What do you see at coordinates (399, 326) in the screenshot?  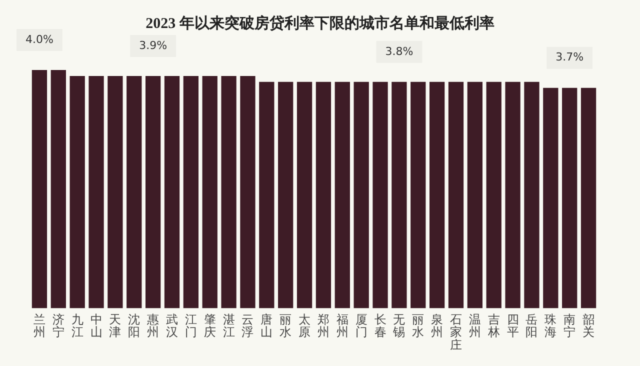 I see `x-tick-label: 无锡` at bounding box center [399, 326].